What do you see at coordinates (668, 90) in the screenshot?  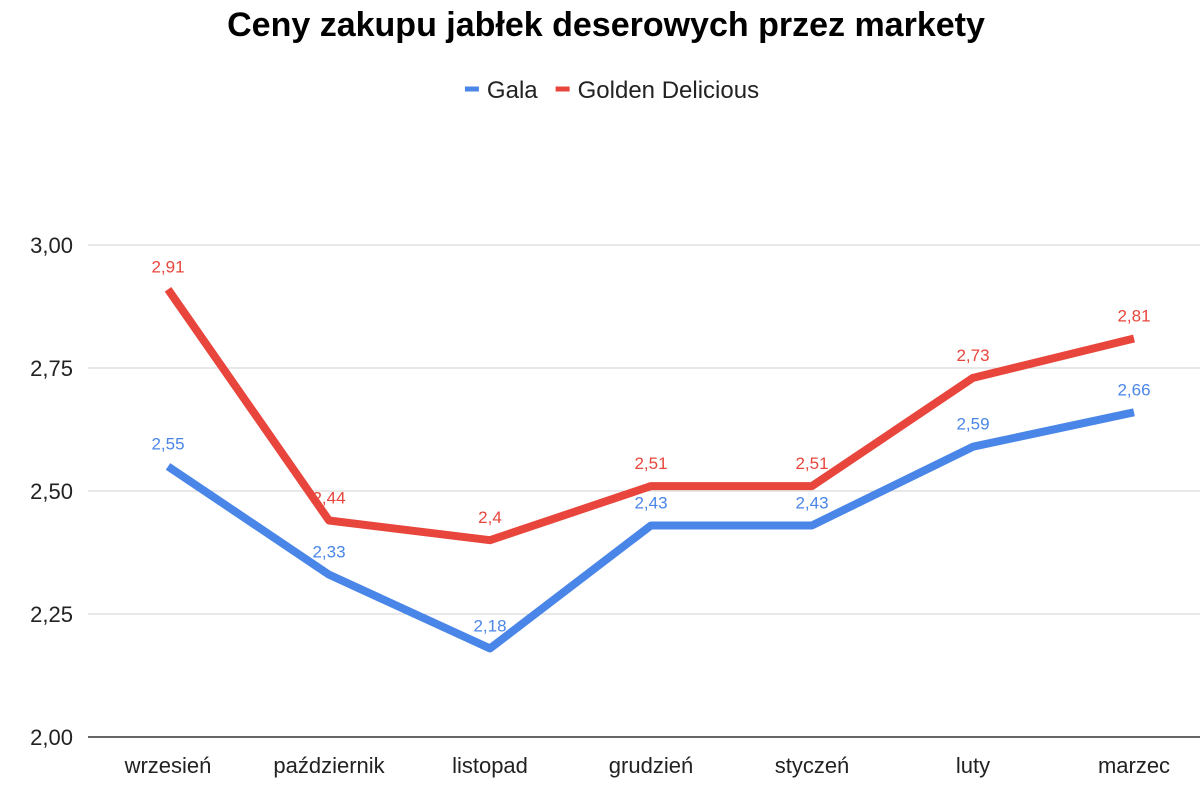 I see `legend-label: Golden Delicious` at bounding box center [668, 90].